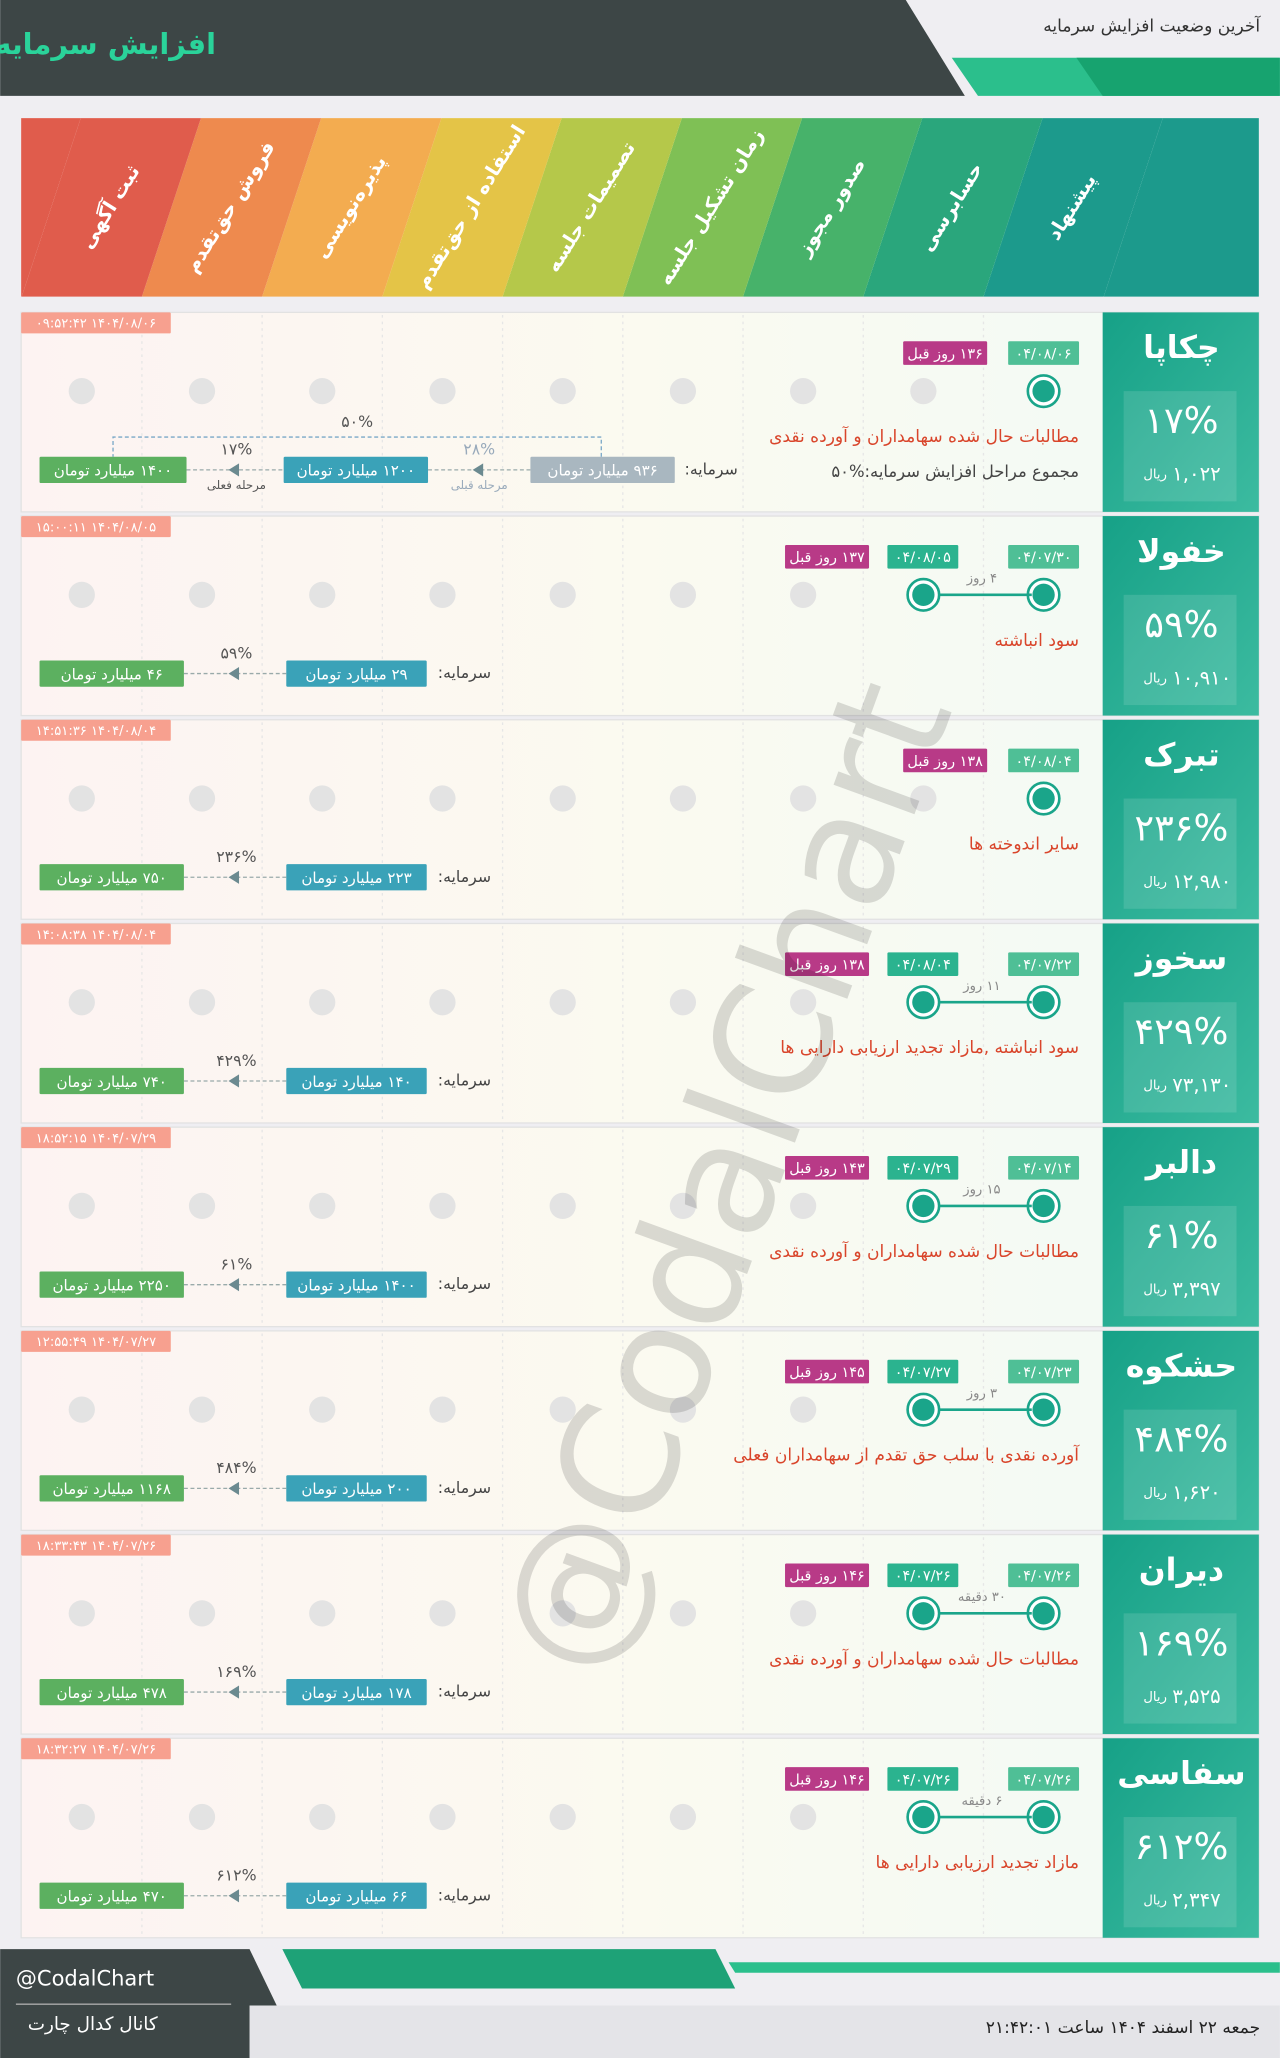 This screenshot has height=2058, width=1280. What do you see at coordinates (1201, 881) in the screenshot?
I see `price: ۱۲,۹۸۰` at bounding box center [1201, 881].